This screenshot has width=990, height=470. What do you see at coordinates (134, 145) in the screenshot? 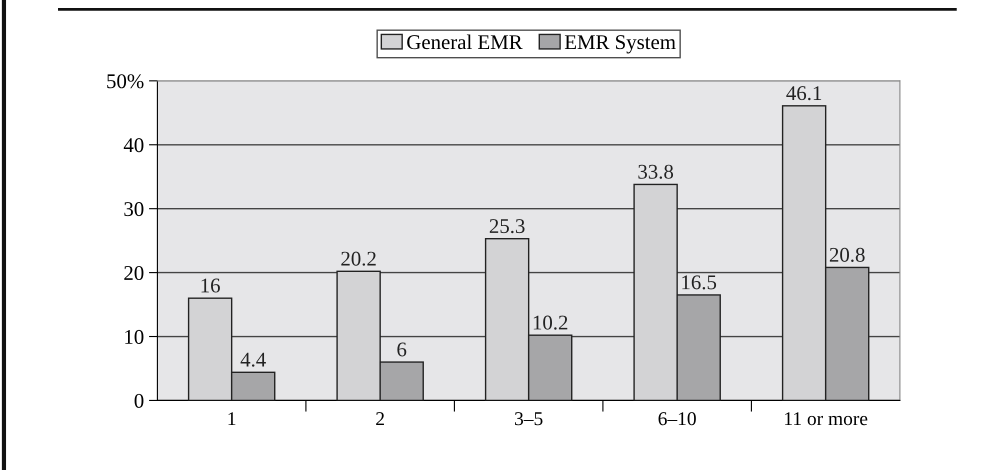
I see `y-tick-label: 40` at bounding box center [134, 145].